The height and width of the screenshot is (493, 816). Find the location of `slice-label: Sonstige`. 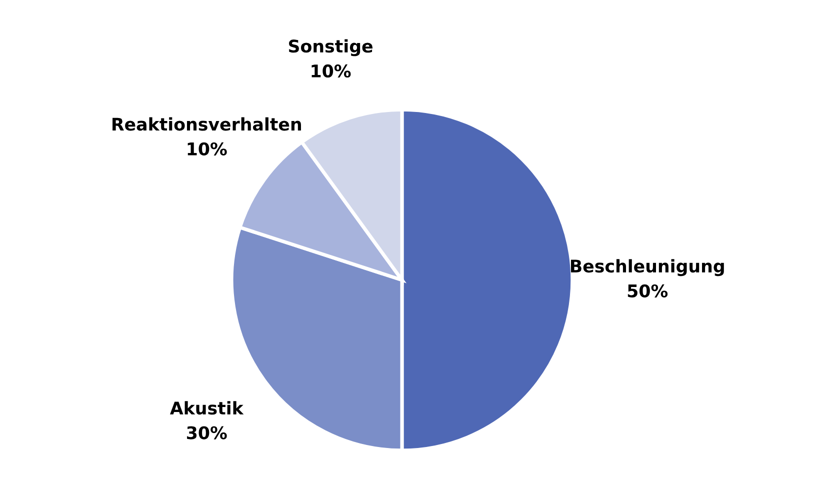

slice-label: Sonstige is located at coordinates (330, 47).